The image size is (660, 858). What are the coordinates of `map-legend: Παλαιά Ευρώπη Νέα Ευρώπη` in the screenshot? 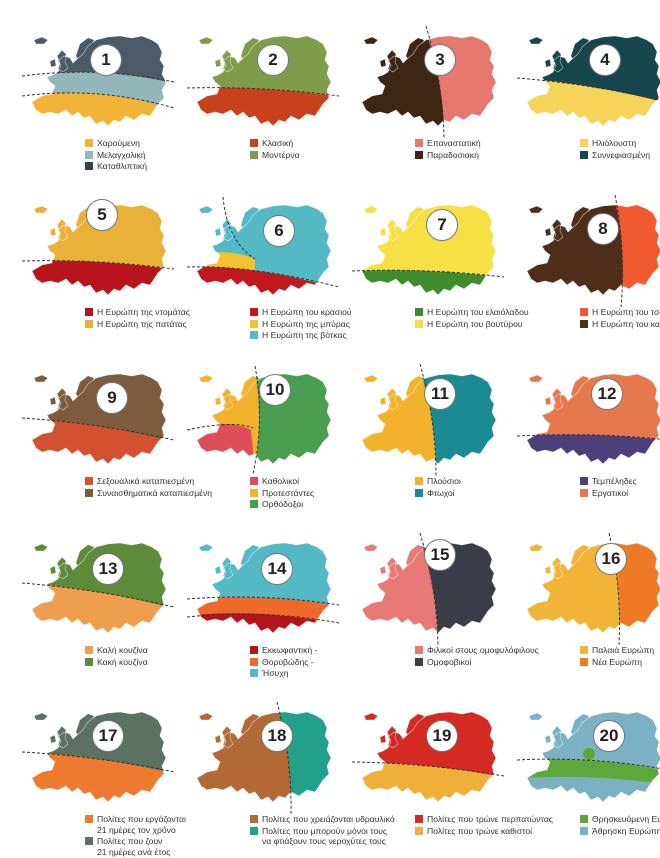 It's located at (620, 656).